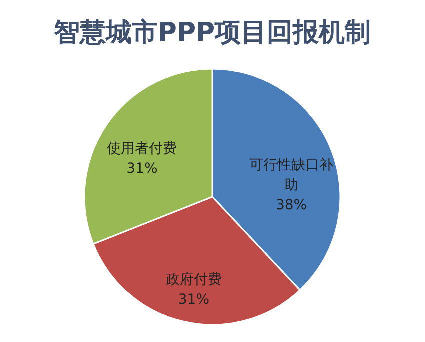 The width and height of the screenshot is (425, 342). What do you see at coordinates (142, 149) in the screenshot?
I see `slice-label: 使用者付费` at bounding box center [142, 149].